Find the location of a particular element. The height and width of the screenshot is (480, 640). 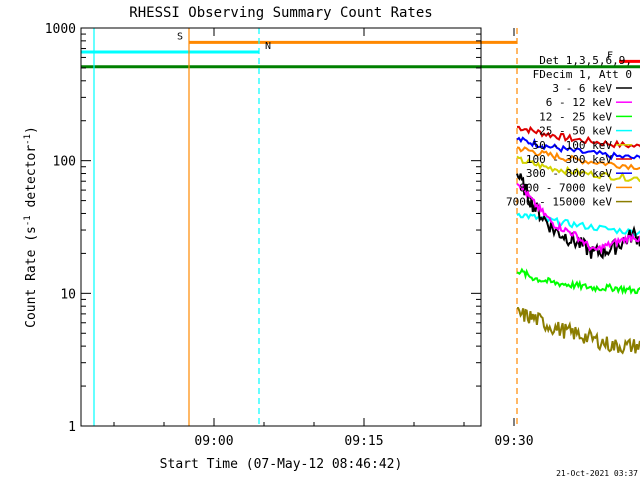

legend-label-2: 12 - 25 keV is located at coordinates (575, 116).